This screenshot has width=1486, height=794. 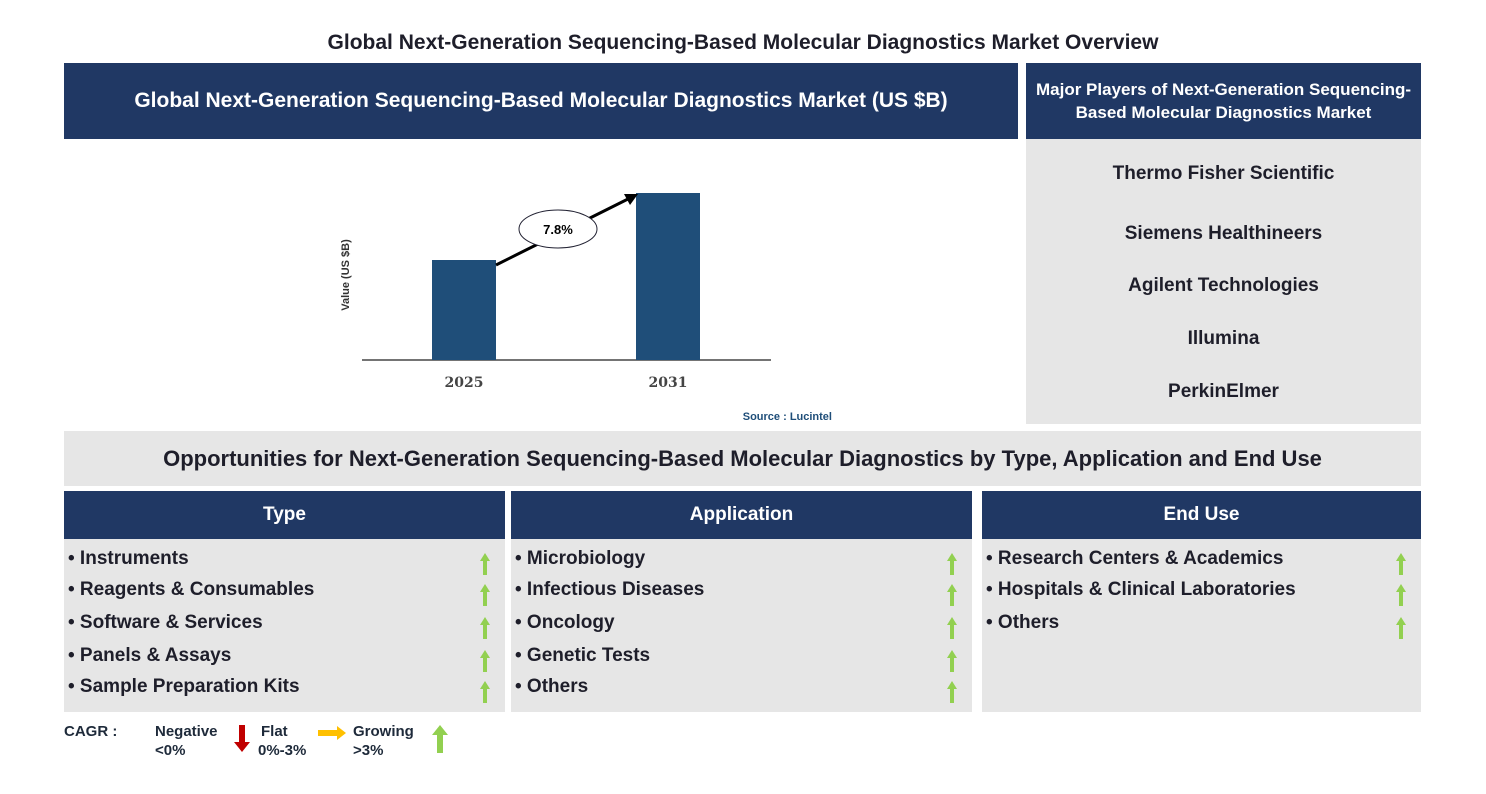 I want to click on list-item: • Sample Preparation Kits, so click(x=184, y=686).